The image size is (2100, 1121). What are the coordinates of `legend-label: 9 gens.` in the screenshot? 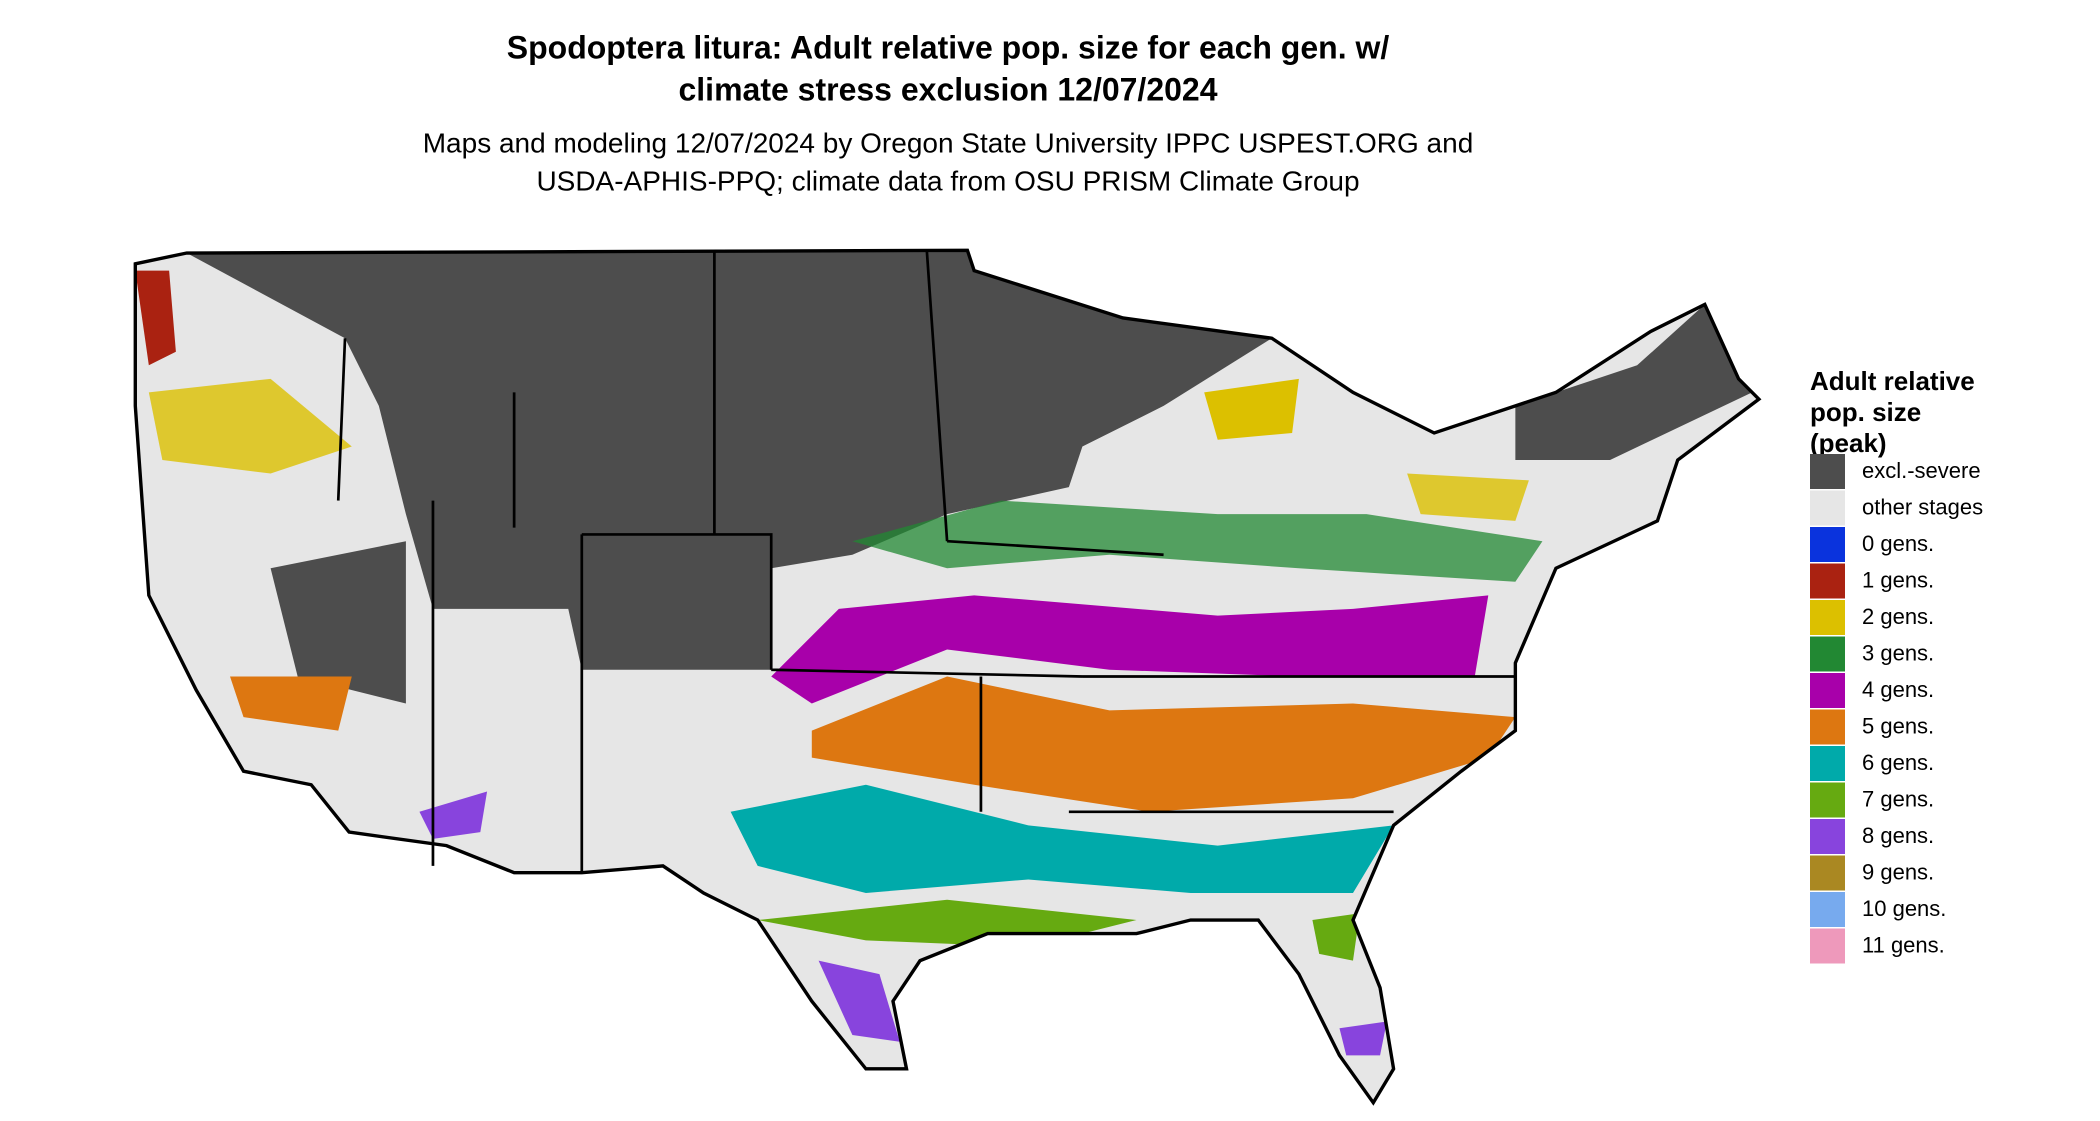 It's located at (1898, 871).